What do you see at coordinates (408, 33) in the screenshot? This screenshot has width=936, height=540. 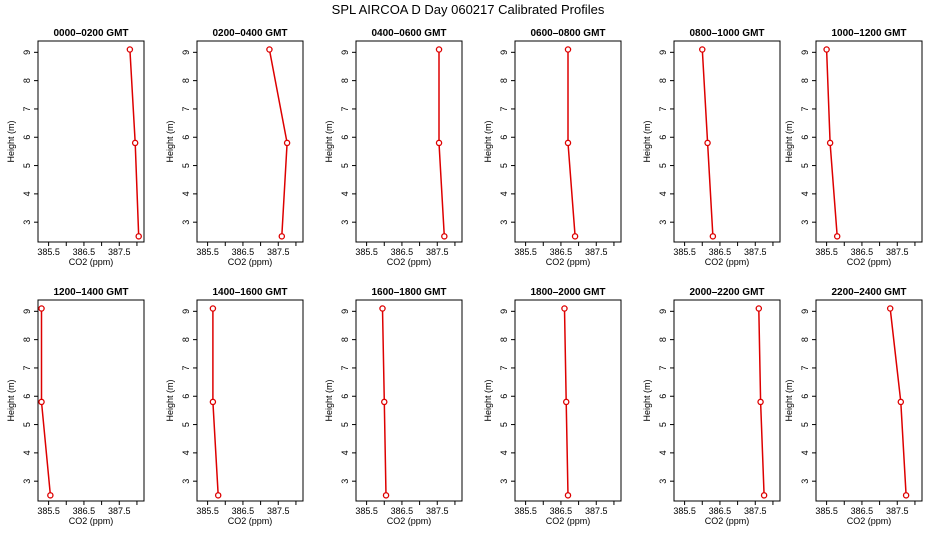 I see `panel-title: 0400–0600 GMT` at bounding box center [408, 33].